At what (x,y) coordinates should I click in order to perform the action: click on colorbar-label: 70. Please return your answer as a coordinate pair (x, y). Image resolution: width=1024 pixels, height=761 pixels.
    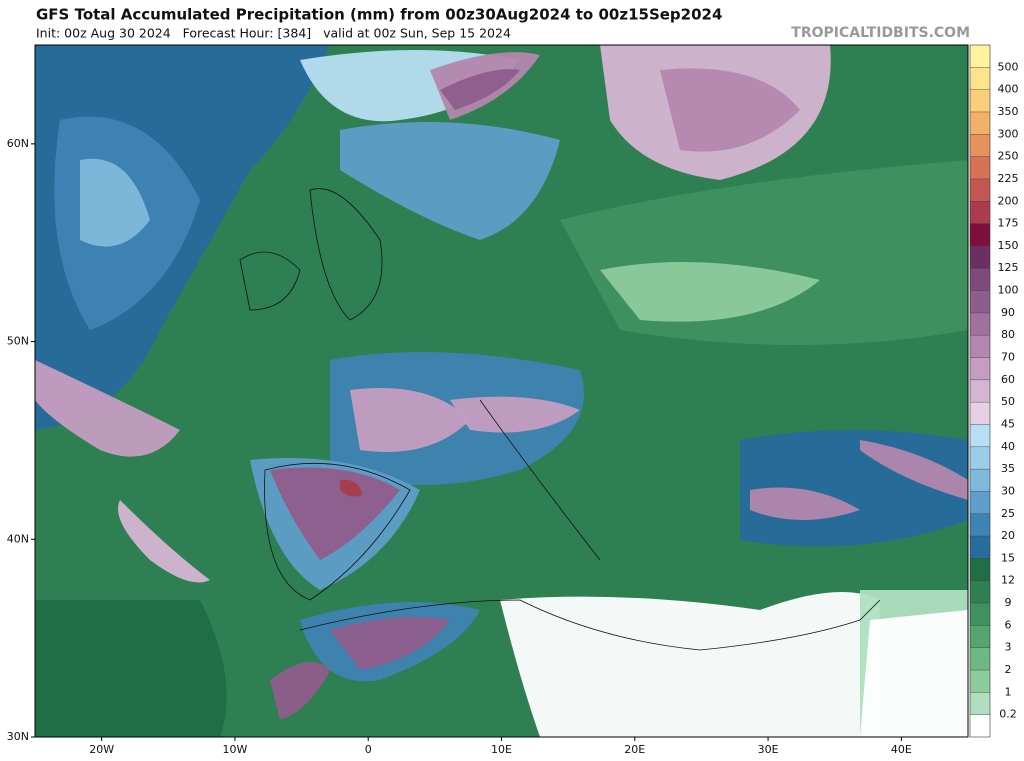
    Looking at the image, I should click on (1008, 357).